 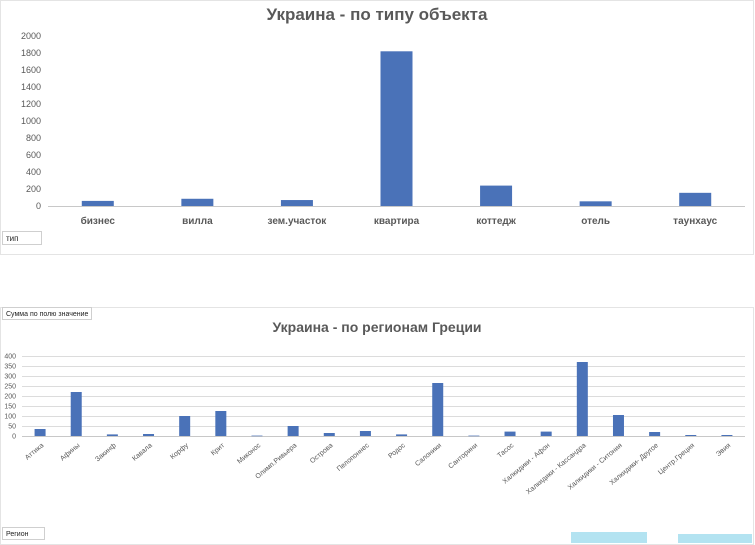 What do you see at coordinates (10, 387) in the screenshot?
I see `y-tick-label: 250` at bounding box center [10, 387].